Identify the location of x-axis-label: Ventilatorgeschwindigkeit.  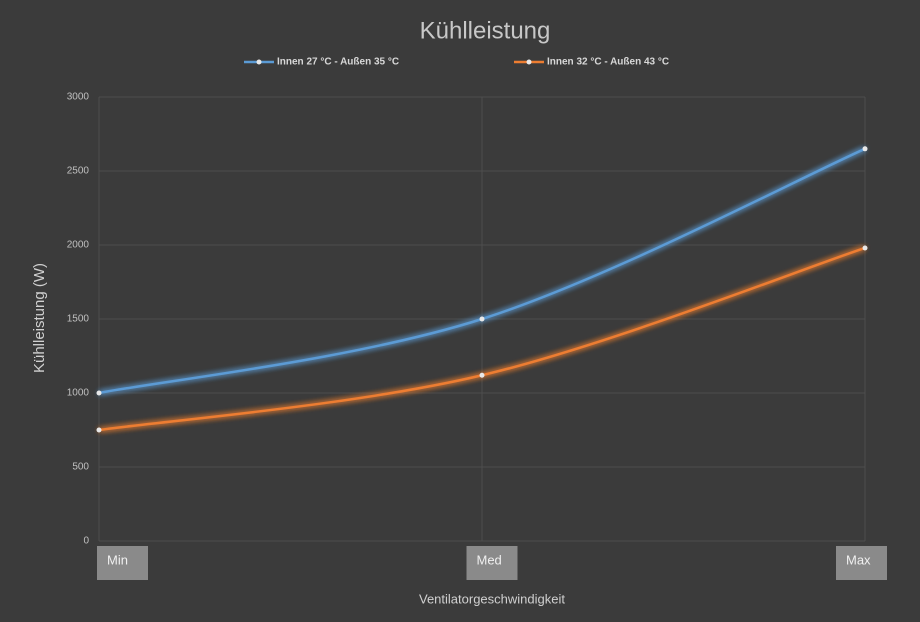
(492, 598).